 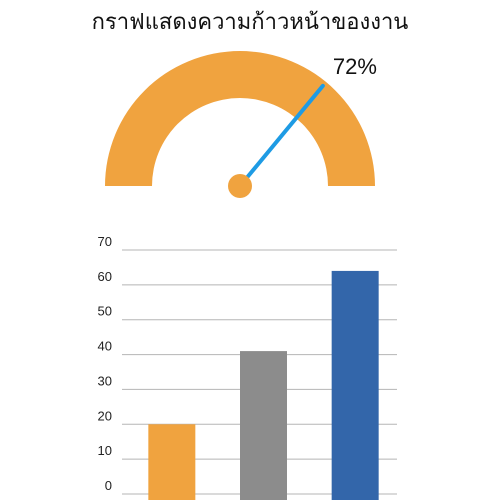 What do you see at coordinates (105, 311) in the screenshot?
I see `y-tick-label: 50` at bounding box center [105, 311].